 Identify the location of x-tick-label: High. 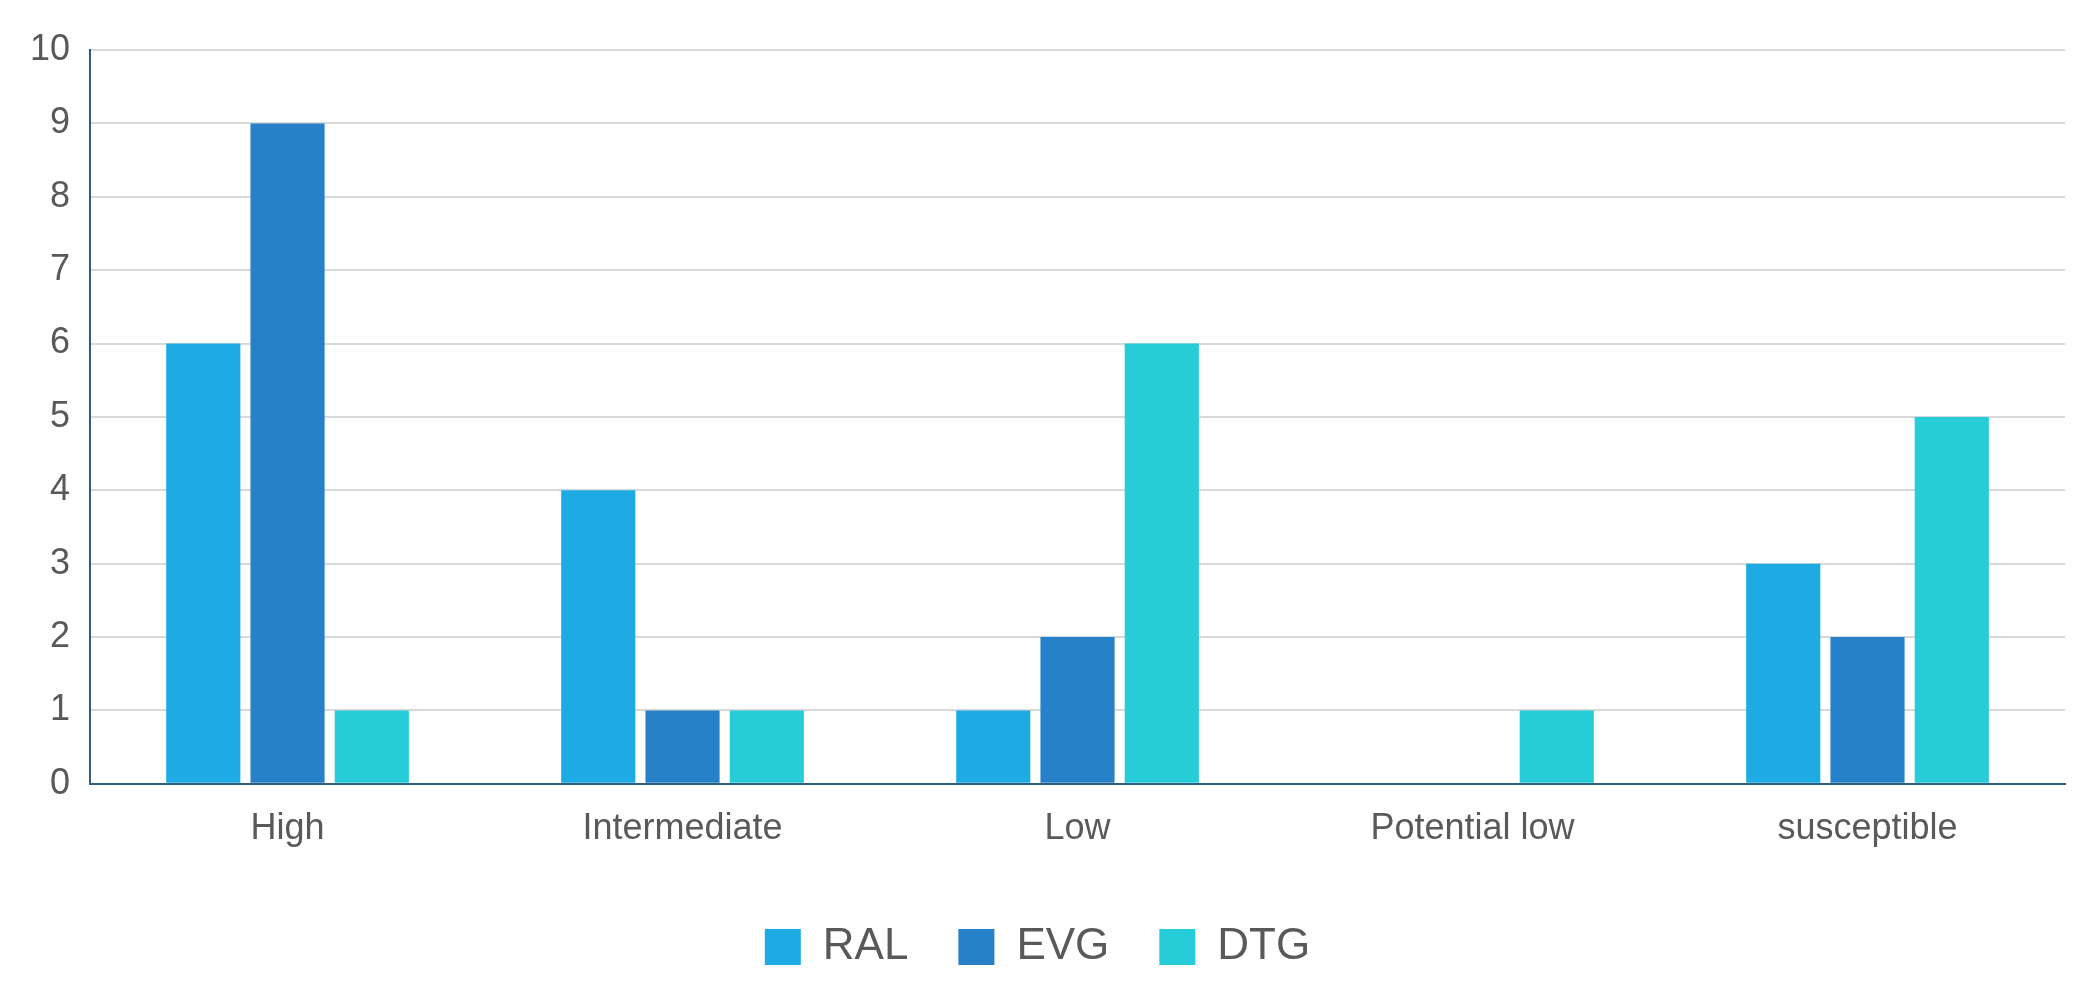
(287, 827).